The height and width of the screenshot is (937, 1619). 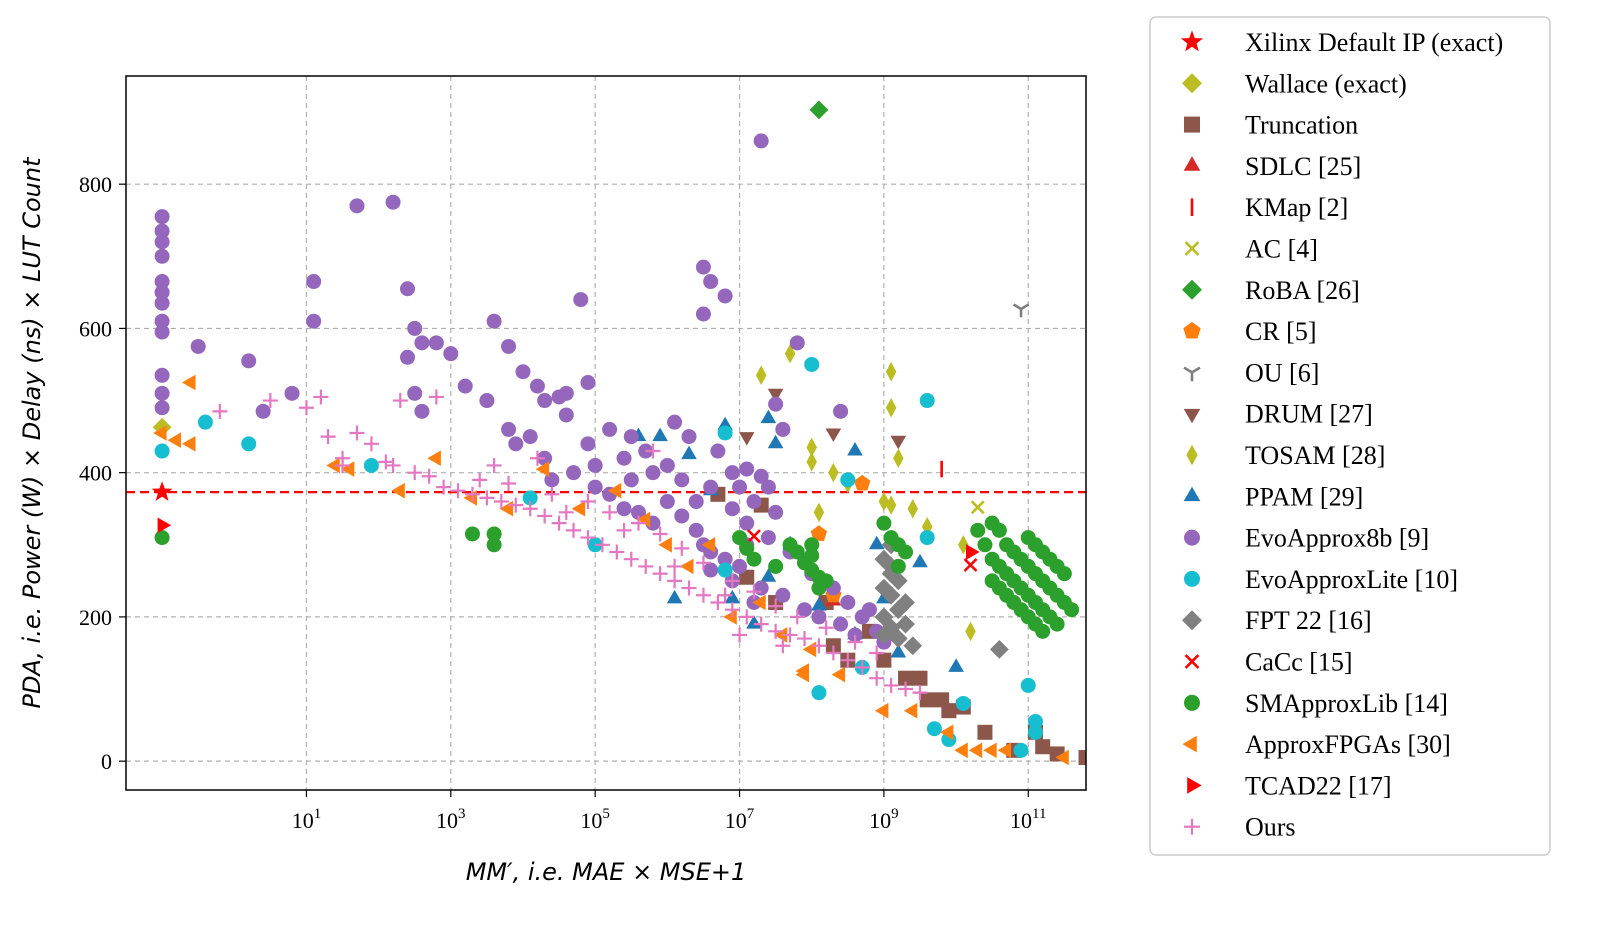 What do you see at coordinates (1321, 579) in the screenshot?
I see `legend-entry: EvoApproxLite [10]` at bounding box center [1321, 579].